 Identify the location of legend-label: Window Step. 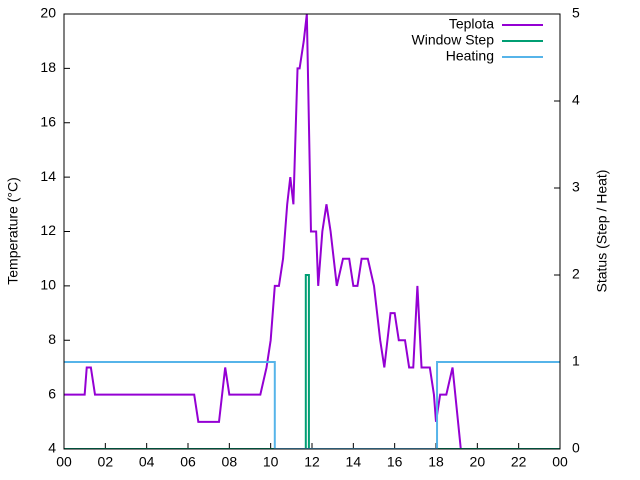
(453, 40).